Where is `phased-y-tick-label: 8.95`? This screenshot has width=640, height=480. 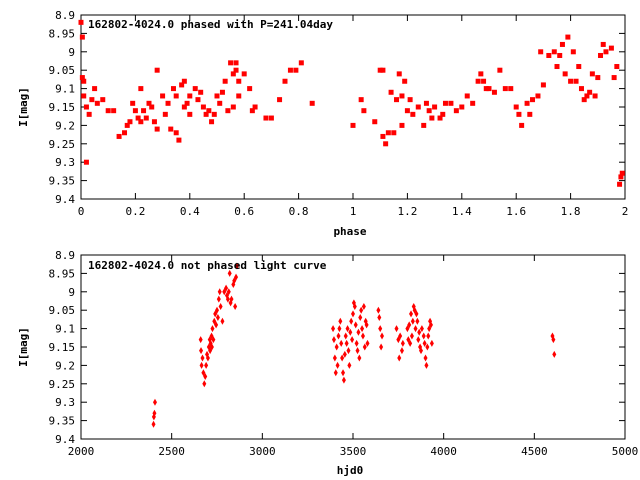 phased-y-tick-label: 8.95 is located at coordinates (62, 33).